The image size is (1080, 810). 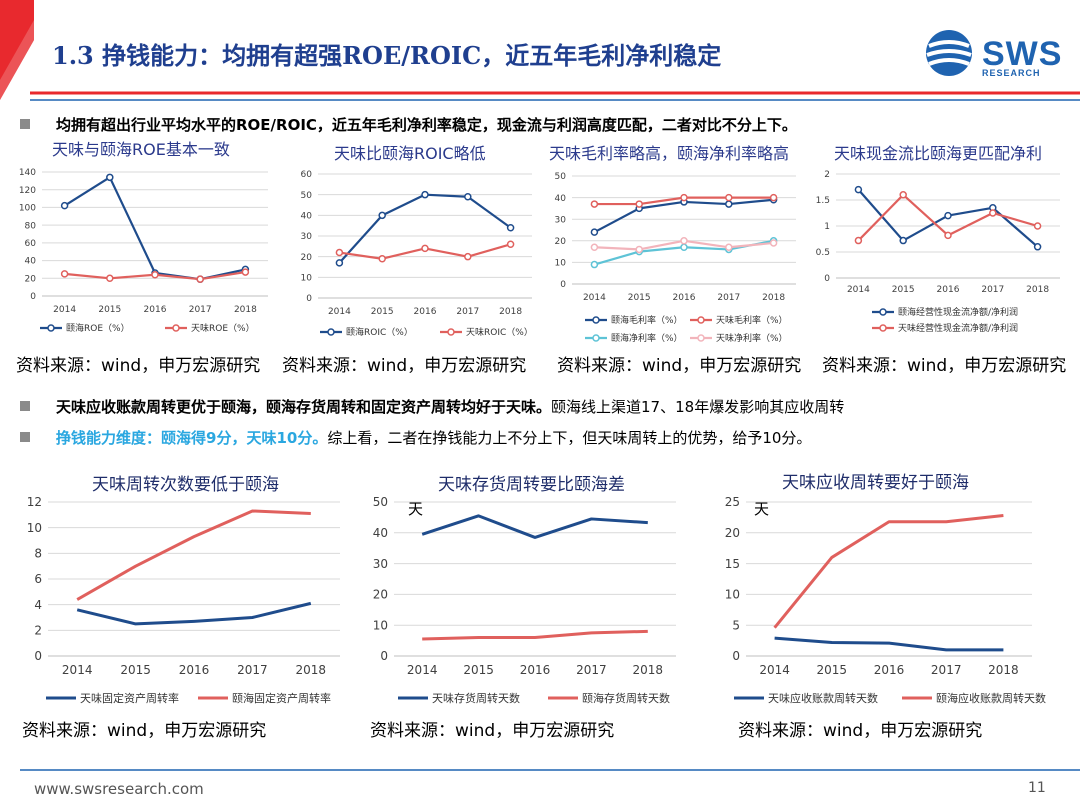 What do you see at coordinates (732, 502) in the screenshot?
I see `y-tick-label: 25` at bounding box center [732, 502].